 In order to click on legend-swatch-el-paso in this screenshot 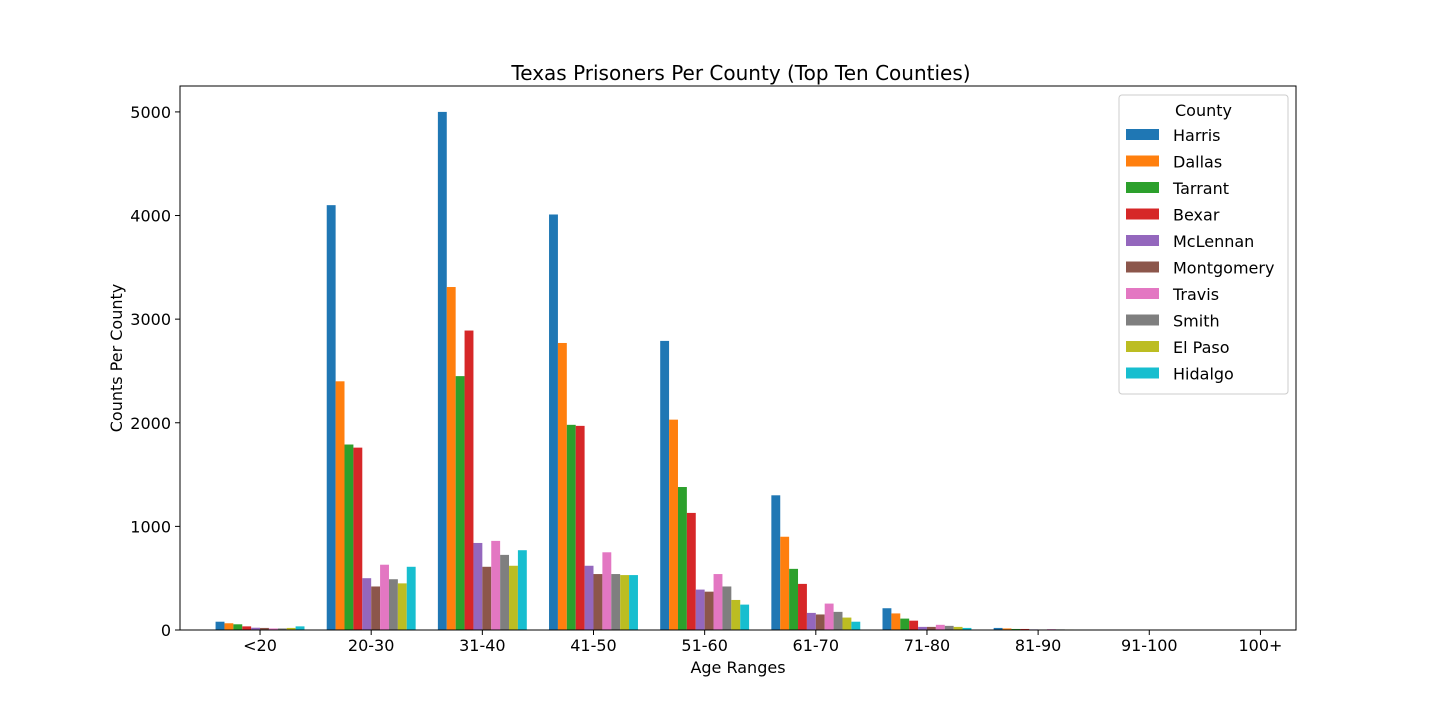, I will do `click(1142, 346)`.